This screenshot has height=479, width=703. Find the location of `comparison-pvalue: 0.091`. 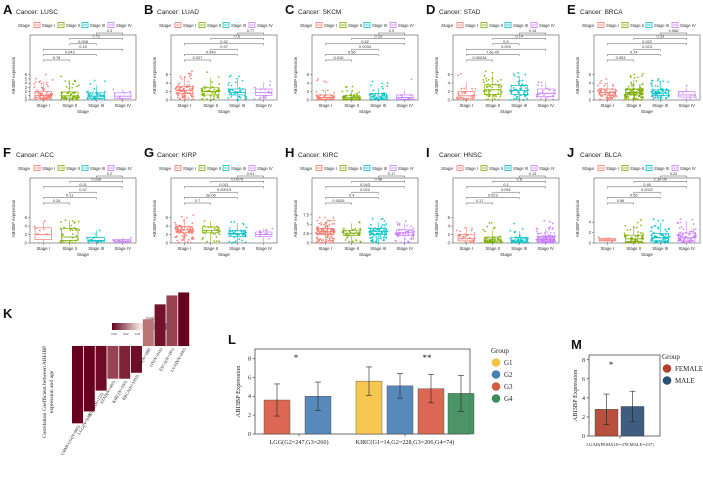

comparison-pvalue: 0.091 is located at coordinates (506, 189).